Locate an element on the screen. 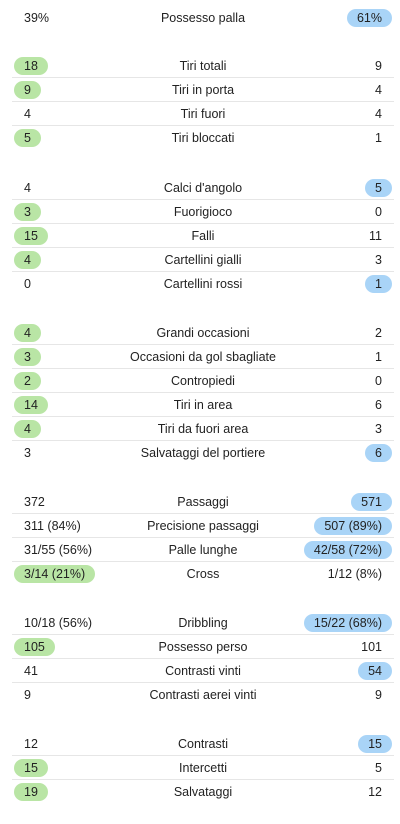 The height and width of the screenshot is (824, 400). stat-row: 4 Tiri fuori 4 is located at coordinates (203, 114).